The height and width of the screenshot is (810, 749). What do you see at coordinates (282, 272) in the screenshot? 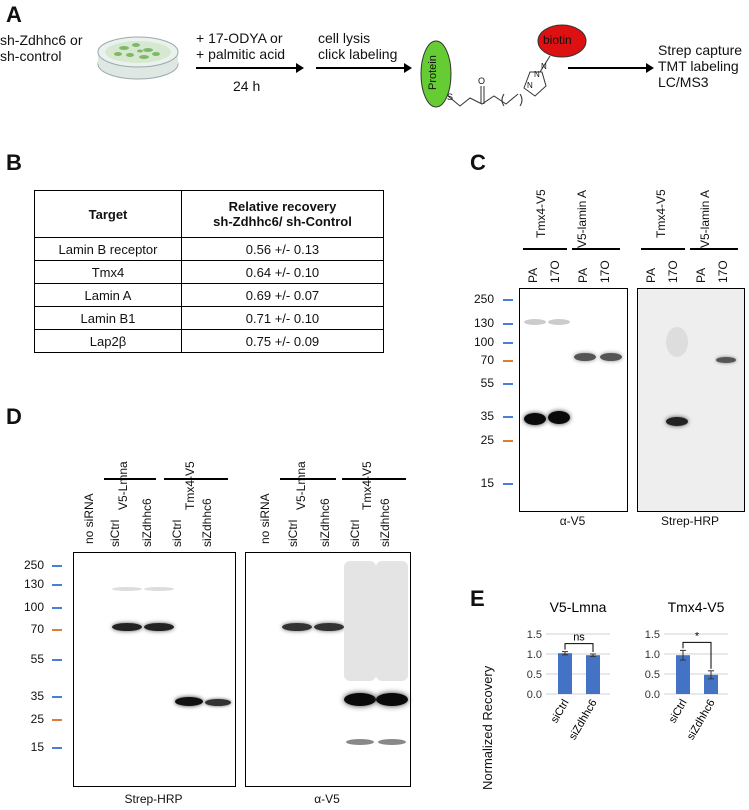
I see `cell-value: 0.64 +/- 0.10` at bounding box center [282, 272].